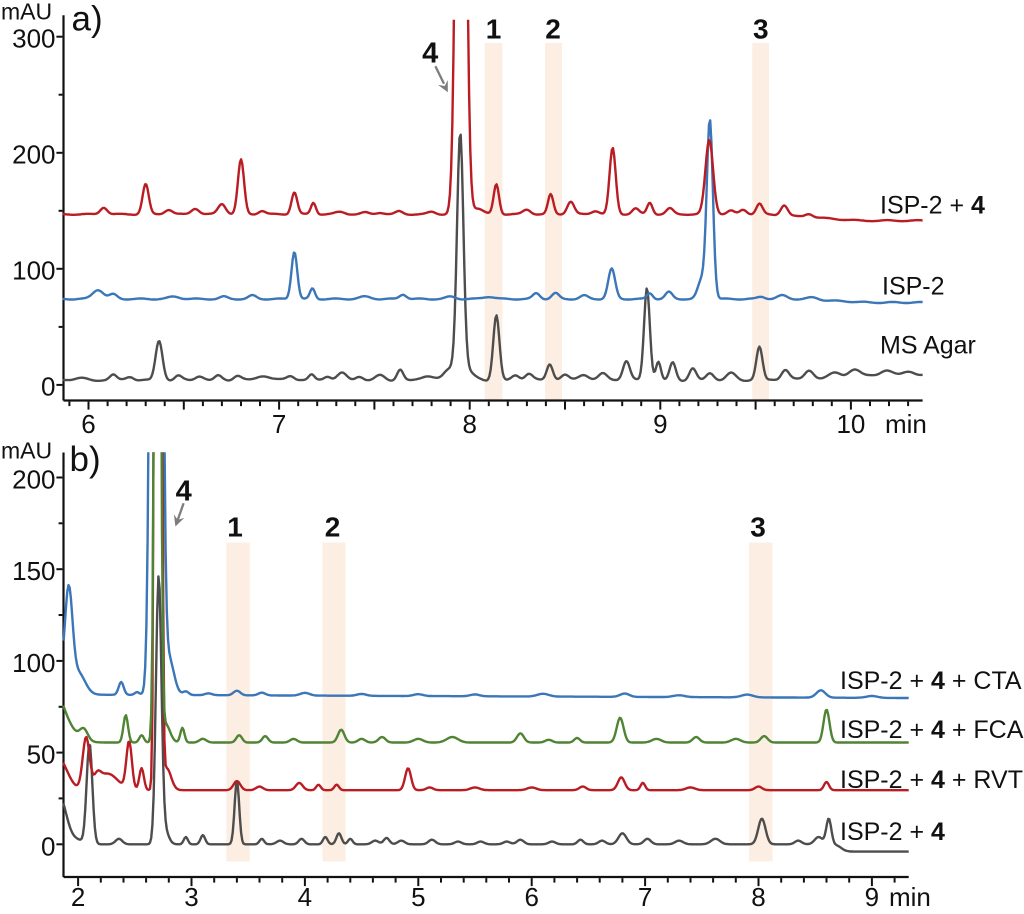 This screenshot has height=914, width=1024. Describe the element at coordinates (33, 571) in the screenshot. I see `svg-text: 150` at that location.